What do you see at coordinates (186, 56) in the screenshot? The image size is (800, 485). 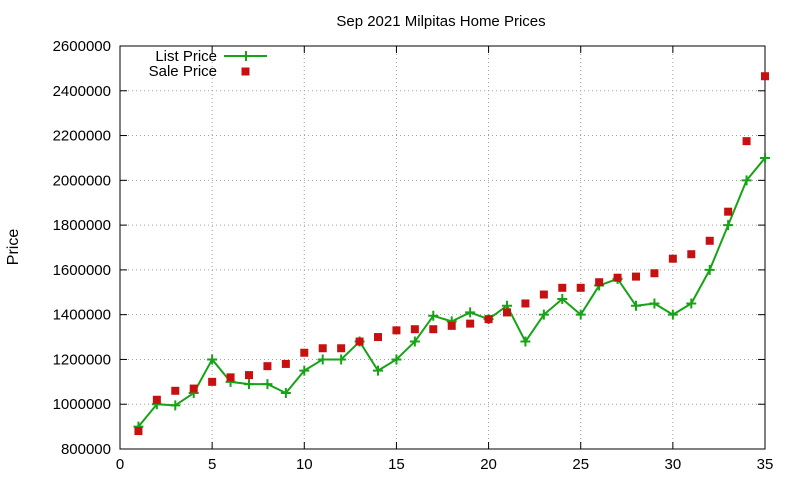 I see `legend-label-list-price: List Price` at bounding box center [186, 56].